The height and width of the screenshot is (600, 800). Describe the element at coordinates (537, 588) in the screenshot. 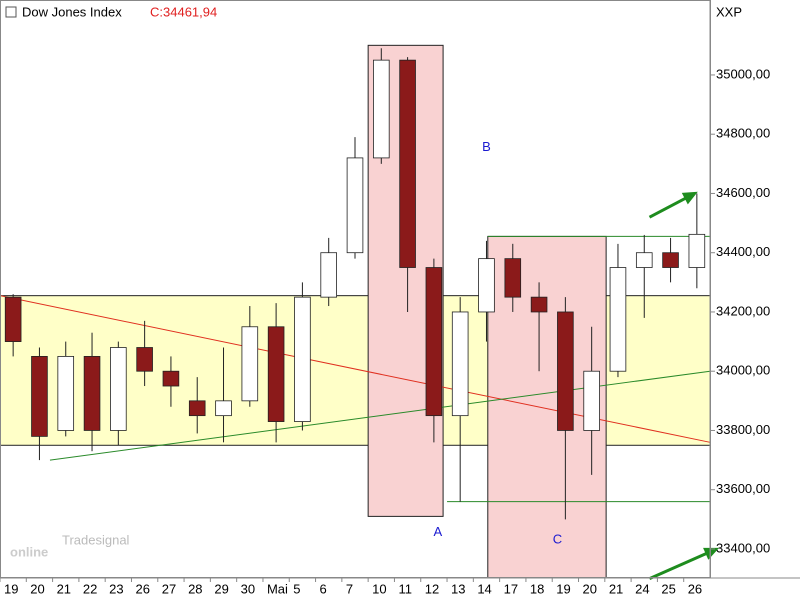

I see `x-tick-label: 18` at that location.